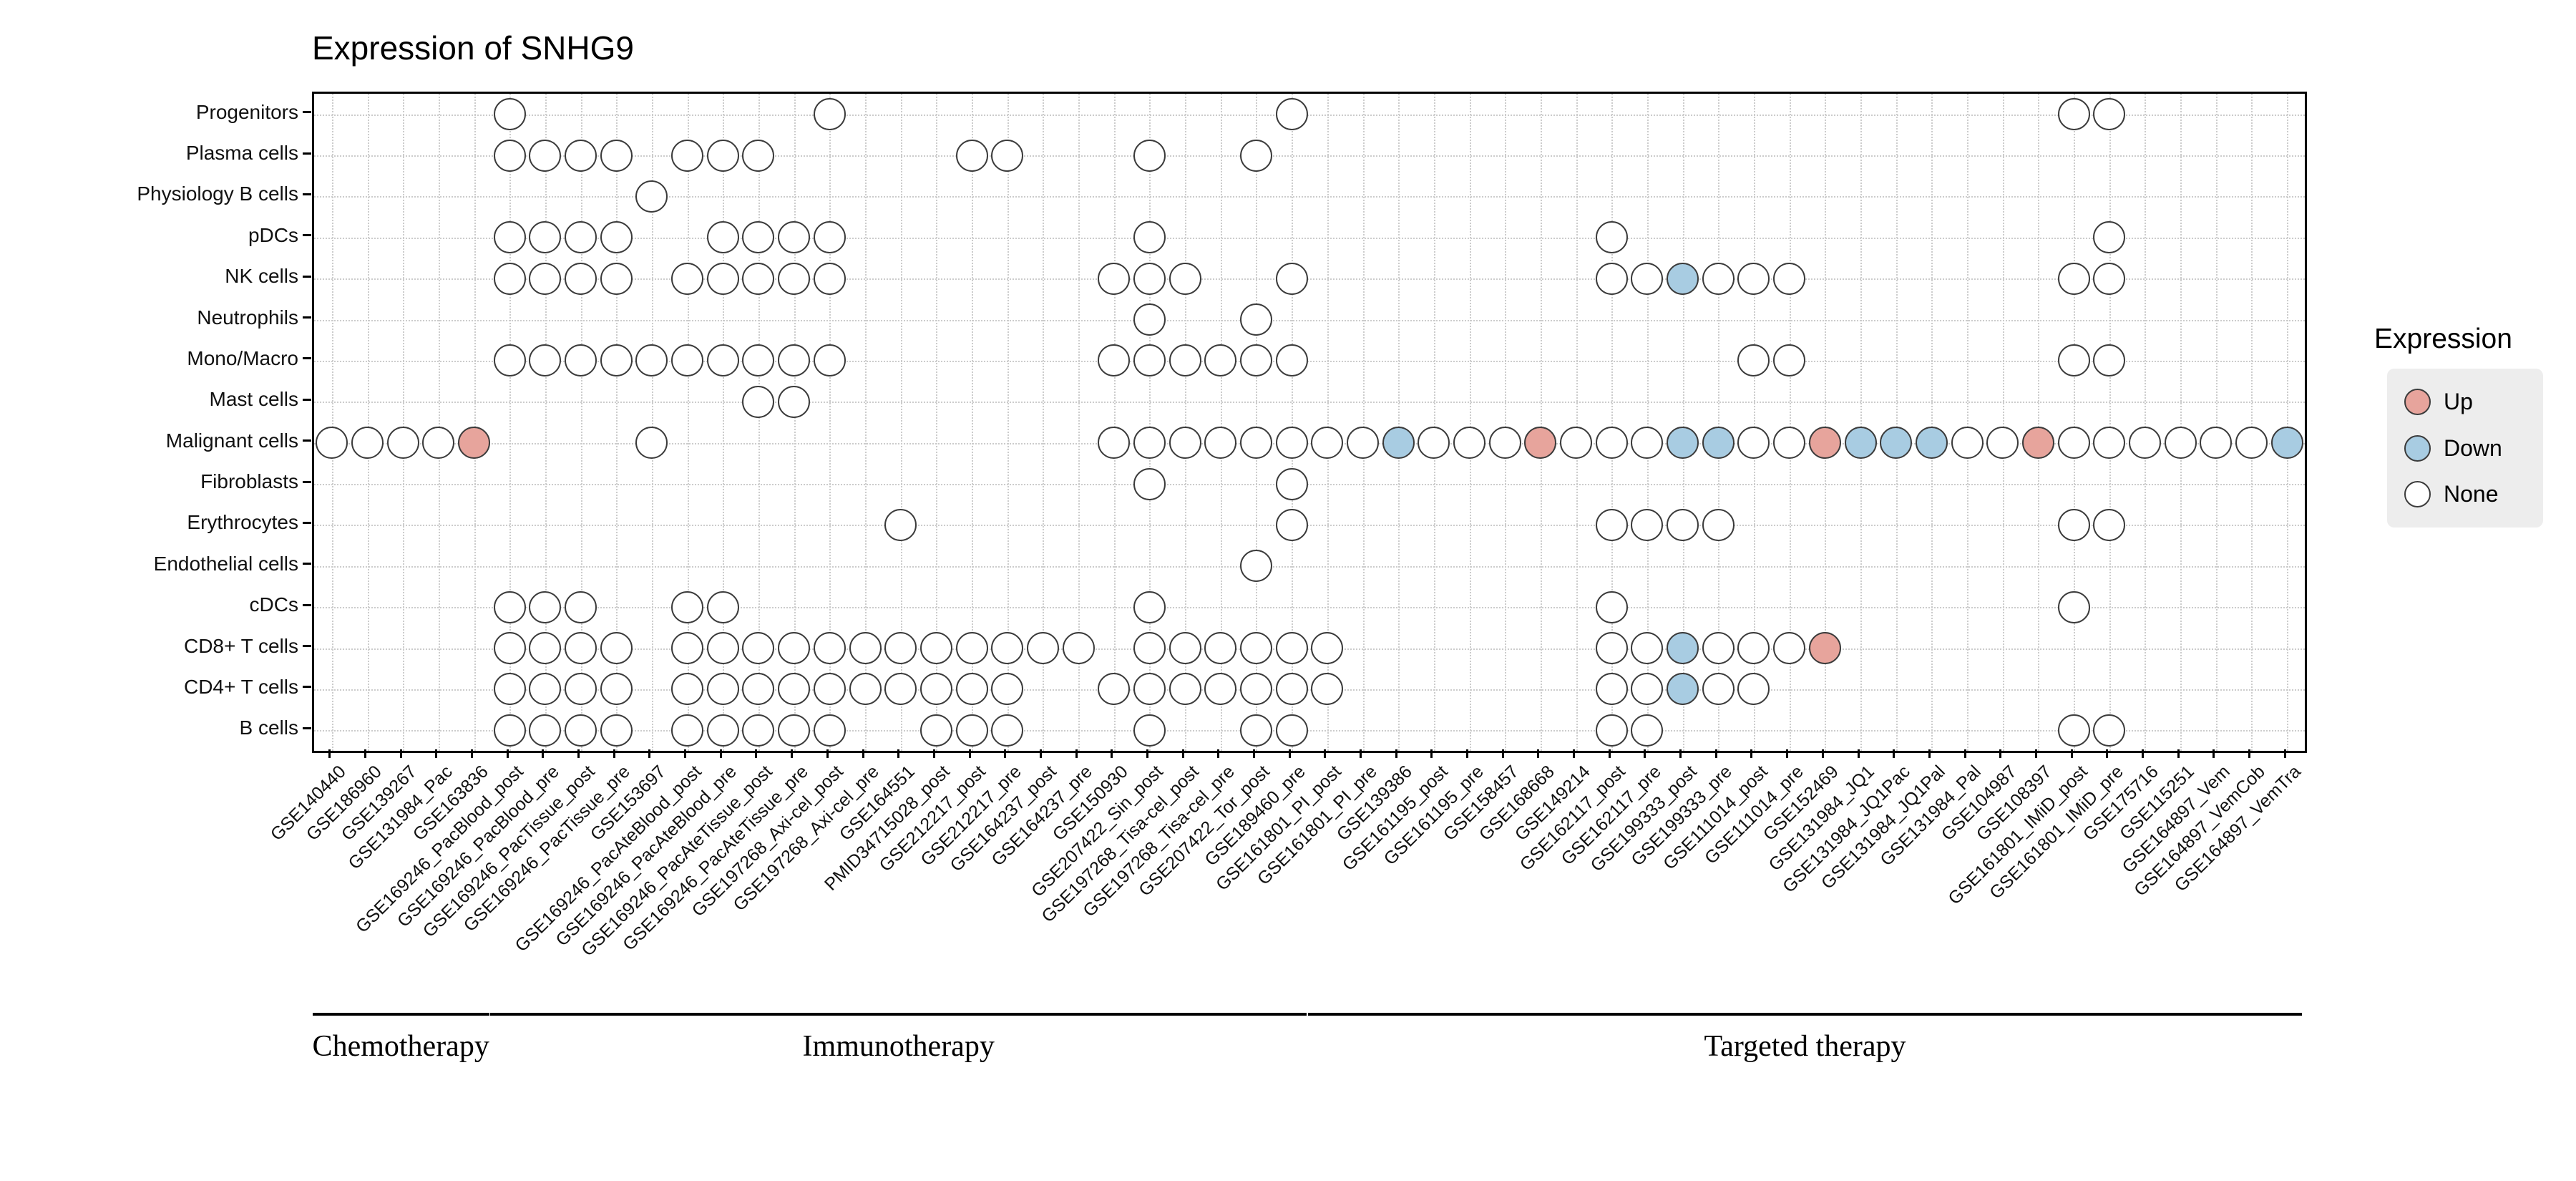 This screenshot has width=2576, height=1181. What do you see at coordinates (1805, 1046) in the screenshot?
I see `group-label: Targeted therapy` at bounding box center [1805, 1046].